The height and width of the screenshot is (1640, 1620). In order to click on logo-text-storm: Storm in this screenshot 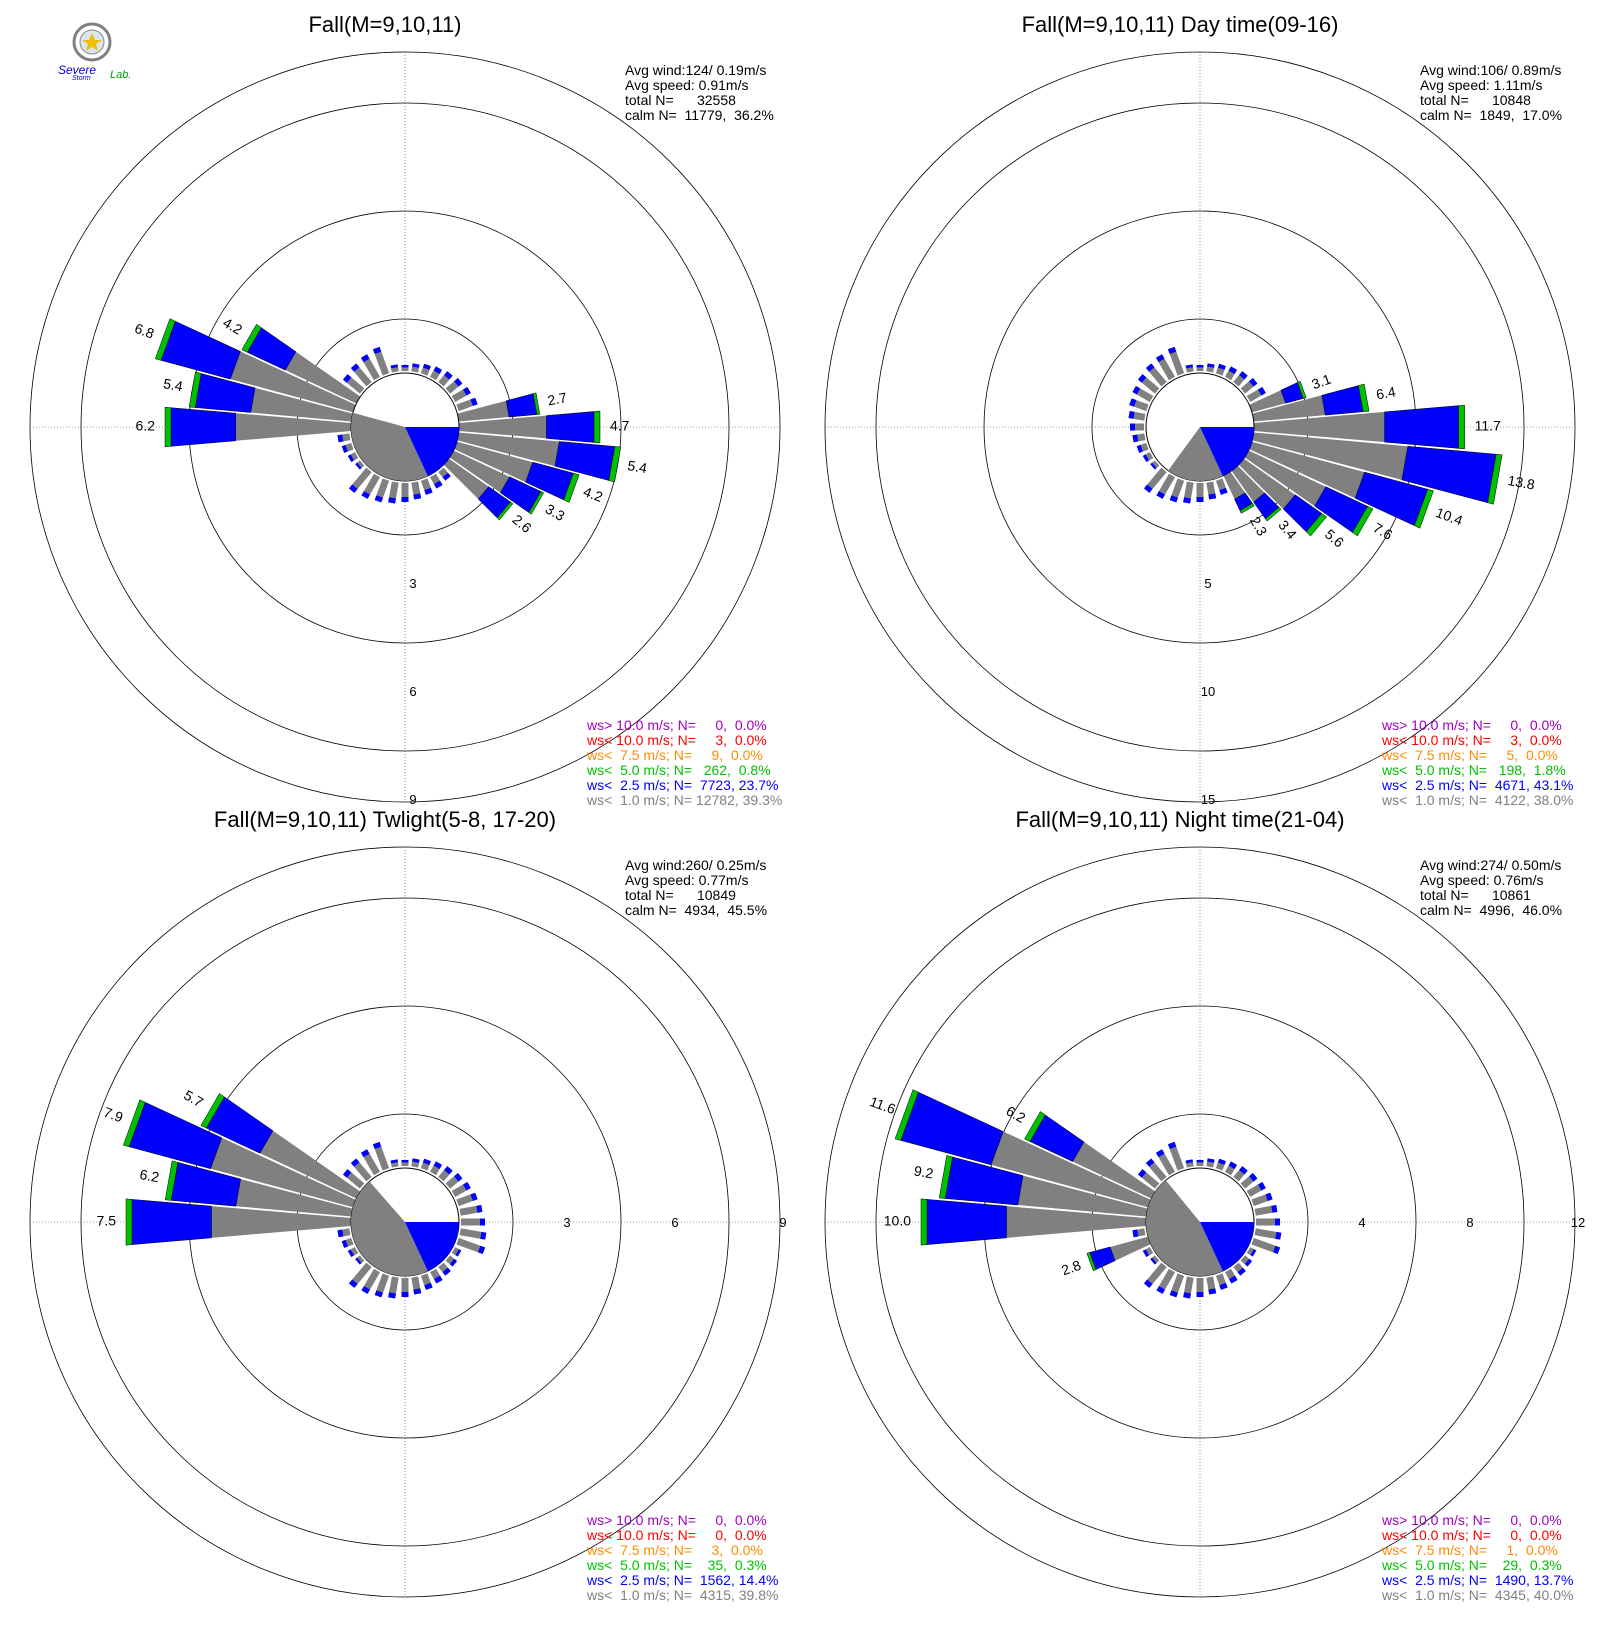, I will do `click(81, 78)`.